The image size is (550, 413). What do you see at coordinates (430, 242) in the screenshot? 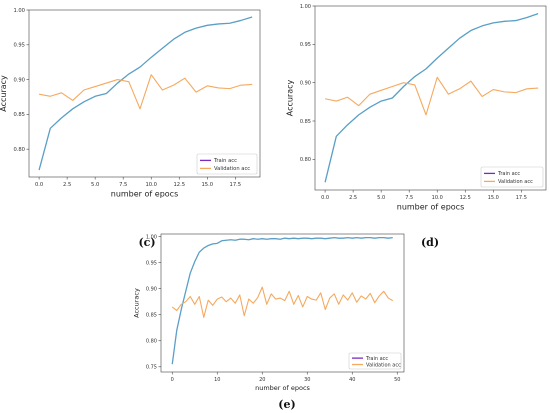
I see `caption-d: (d)` at bounding box center [430, 242].